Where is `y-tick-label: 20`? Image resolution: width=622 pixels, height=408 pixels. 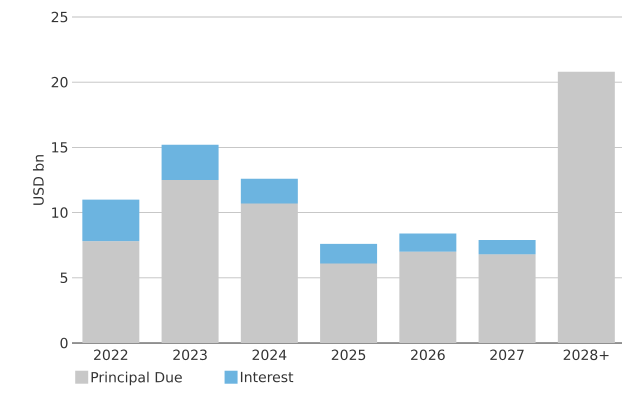 y-tick-label: 20 is located at coordinates (60, 82).